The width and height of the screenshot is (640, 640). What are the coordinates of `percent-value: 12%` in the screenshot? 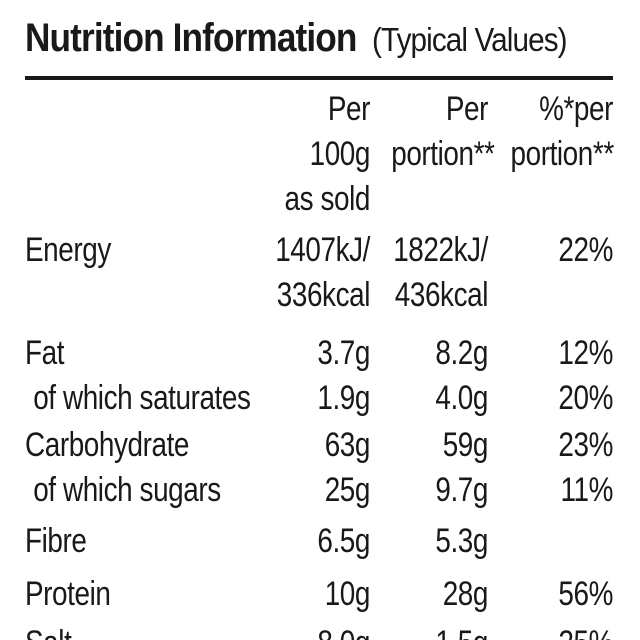 It's located at (585, 353).